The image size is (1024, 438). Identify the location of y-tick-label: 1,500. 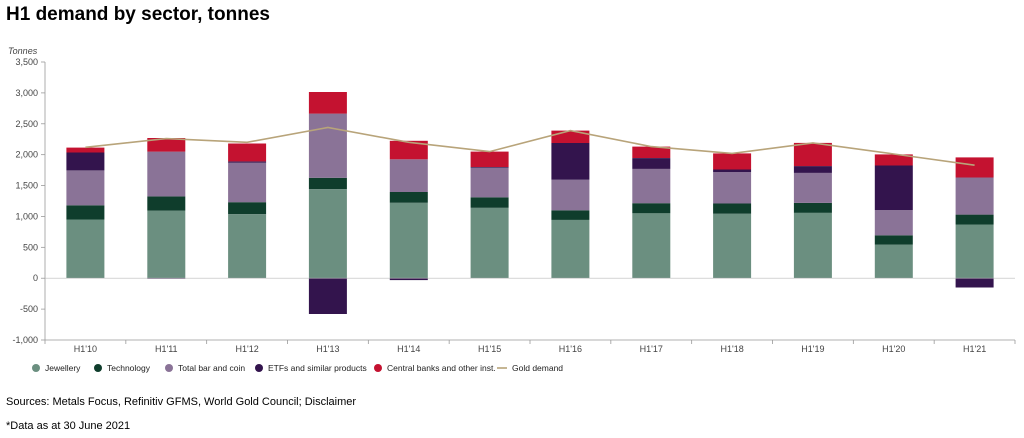
(26, 186).